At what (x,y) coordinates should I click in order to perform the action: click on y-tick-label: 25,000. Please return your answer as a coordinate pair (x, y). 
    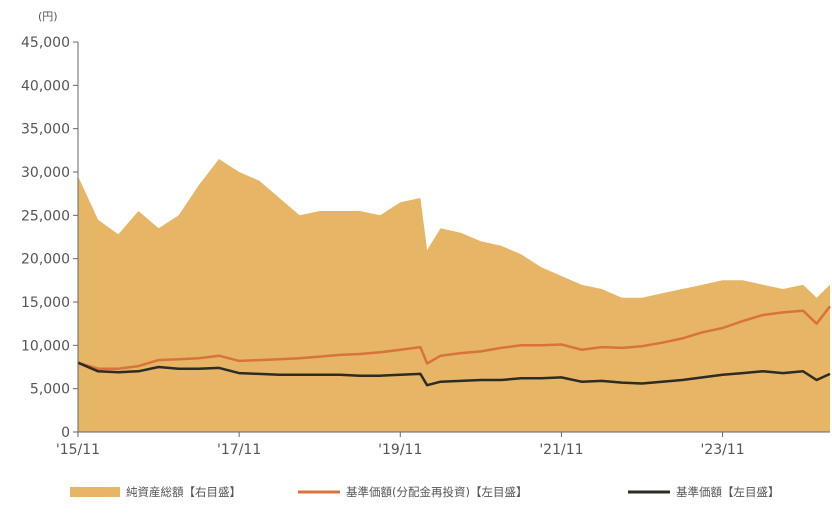
    Looking at the image, I should click on (45, 216).